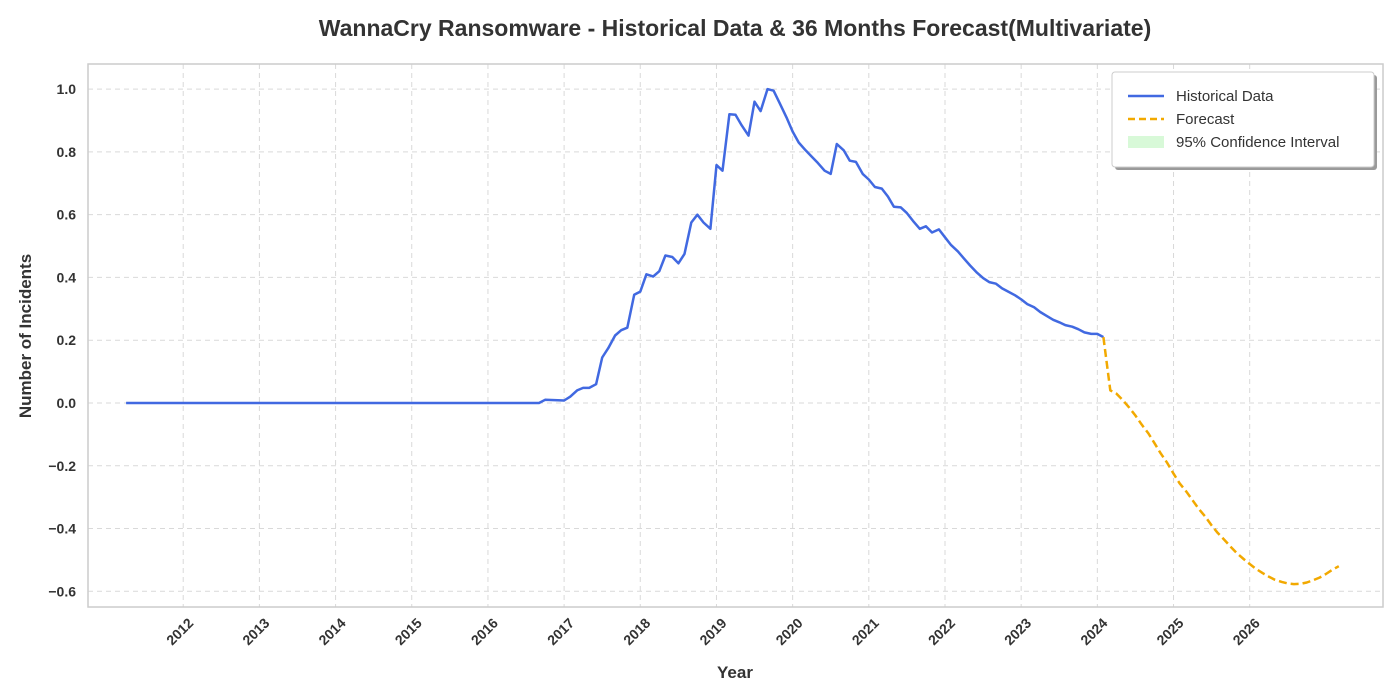  What do you see at coordinates (484, 631) in the screenshot?
I see `x-tick-label: 2016` at bounding box center [484, 631].